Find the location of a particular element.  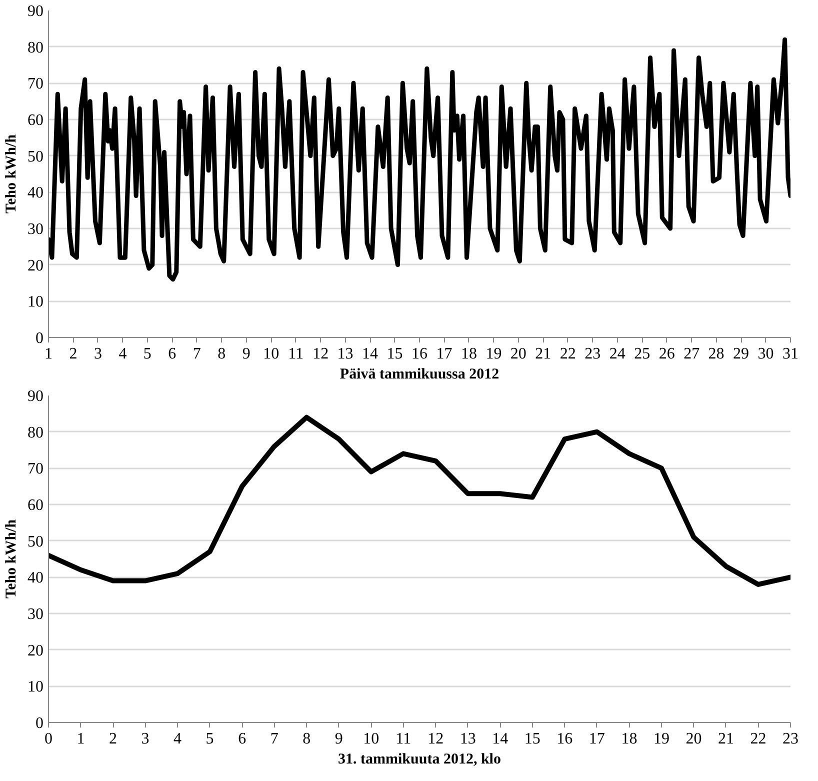

x-tick-label: 30 is located at coordinates (766, 354).